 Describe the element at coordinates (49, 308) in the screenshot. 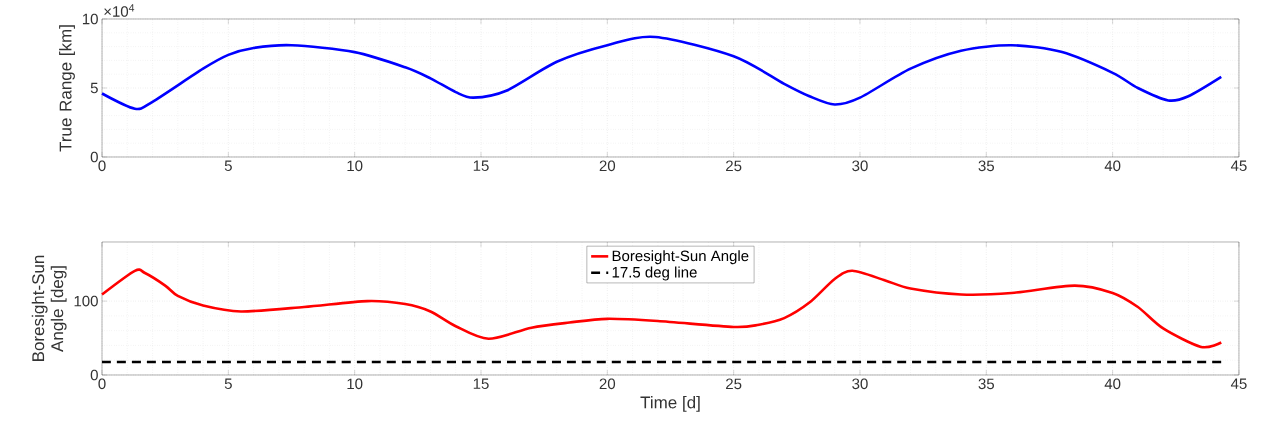

I see `y-axis-title: Boresight-Sun Angle [deg]` at that location.